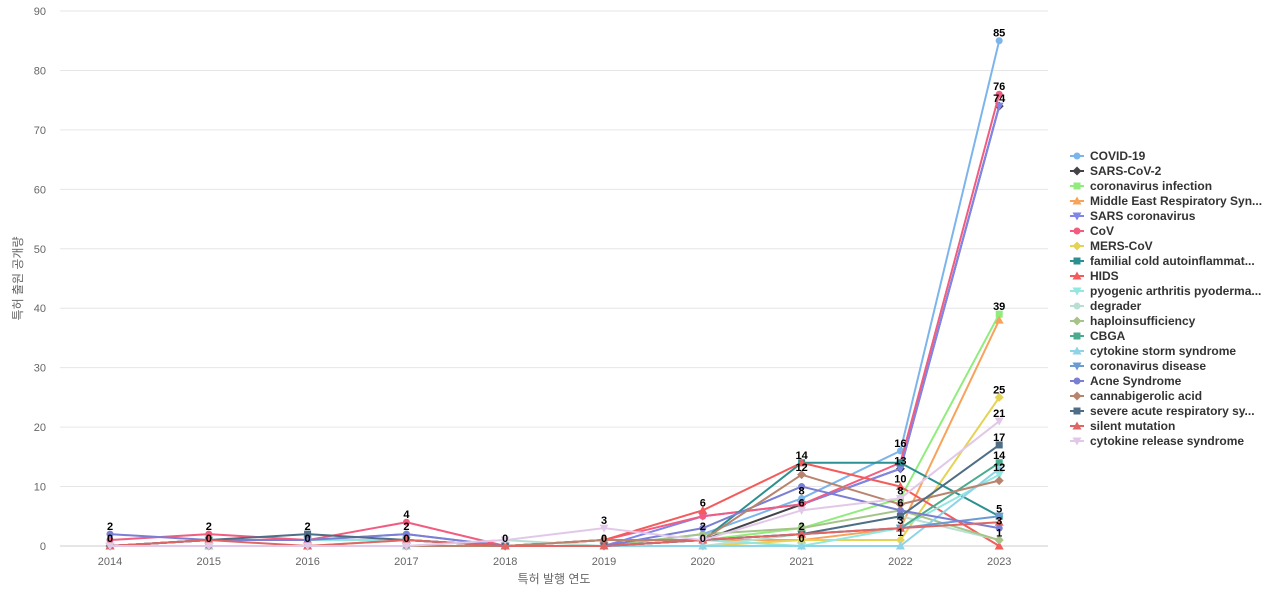  I want to click on legend-item: haploinsufficiency, so click(1133, 321).